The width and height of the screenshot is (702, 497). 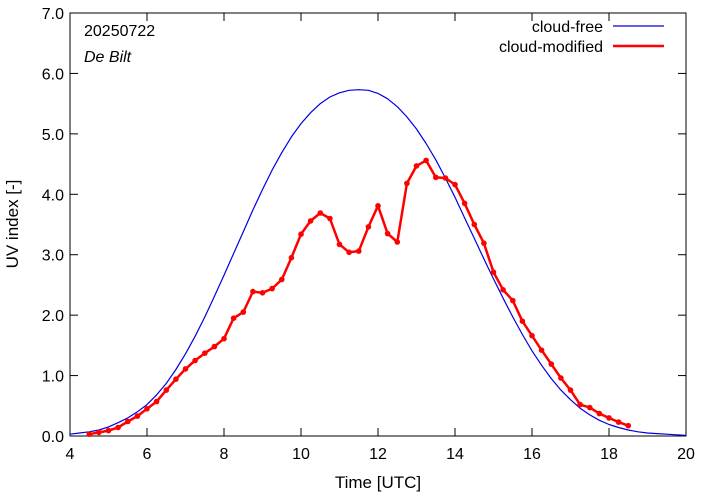 I want to click on legend-label-cloud-free: cloud-free, so click(x=567, y=27).